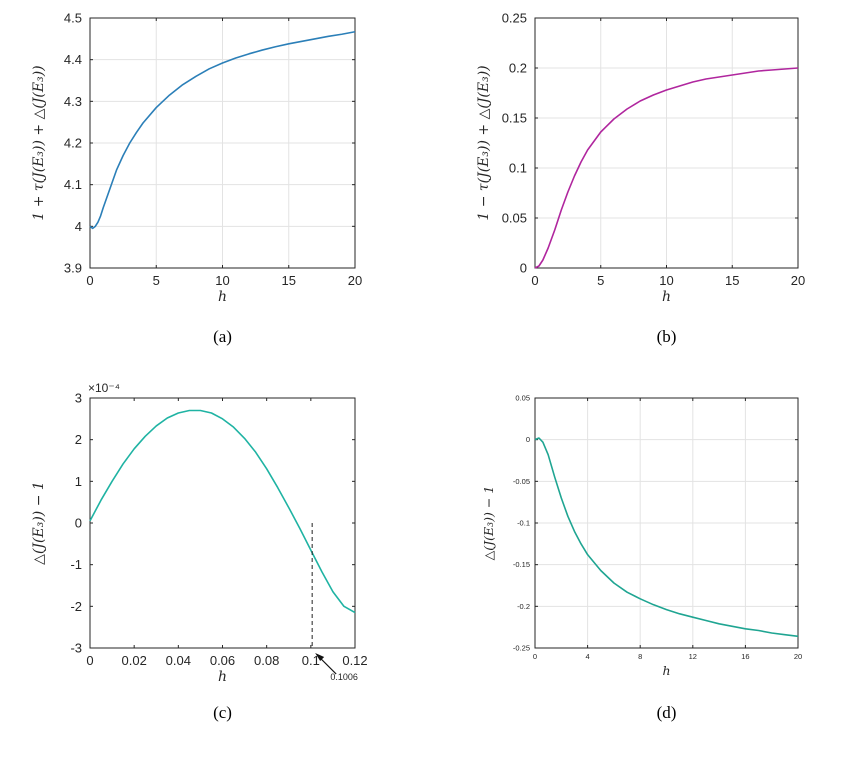  I want to click on y-tick-label: 3, so click(78, 398).